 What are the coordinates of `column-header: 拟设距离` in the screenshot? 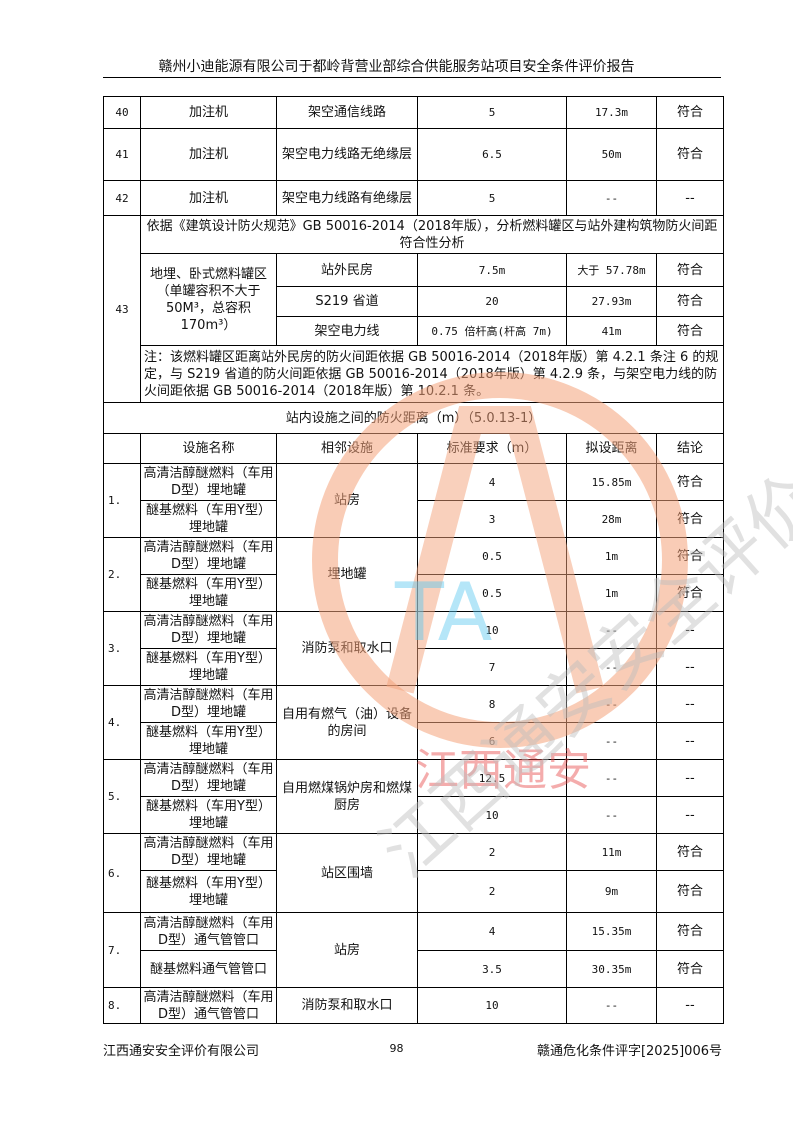 It's located at (611, 448).